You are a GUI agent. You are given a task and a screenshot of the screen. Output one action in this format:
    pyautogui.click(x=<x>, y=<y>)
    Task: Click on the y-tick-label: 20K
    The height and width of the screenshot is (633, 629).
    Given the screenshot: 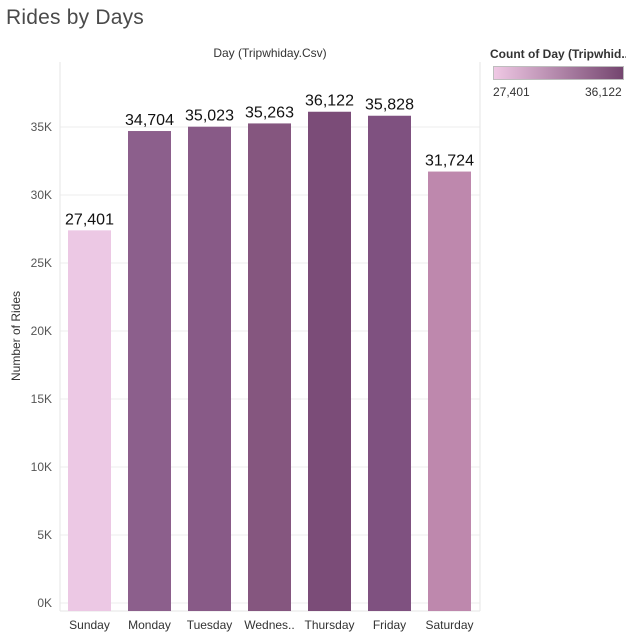 What is the action you would take?
    pyautogui.click(x=41, y=331)
    